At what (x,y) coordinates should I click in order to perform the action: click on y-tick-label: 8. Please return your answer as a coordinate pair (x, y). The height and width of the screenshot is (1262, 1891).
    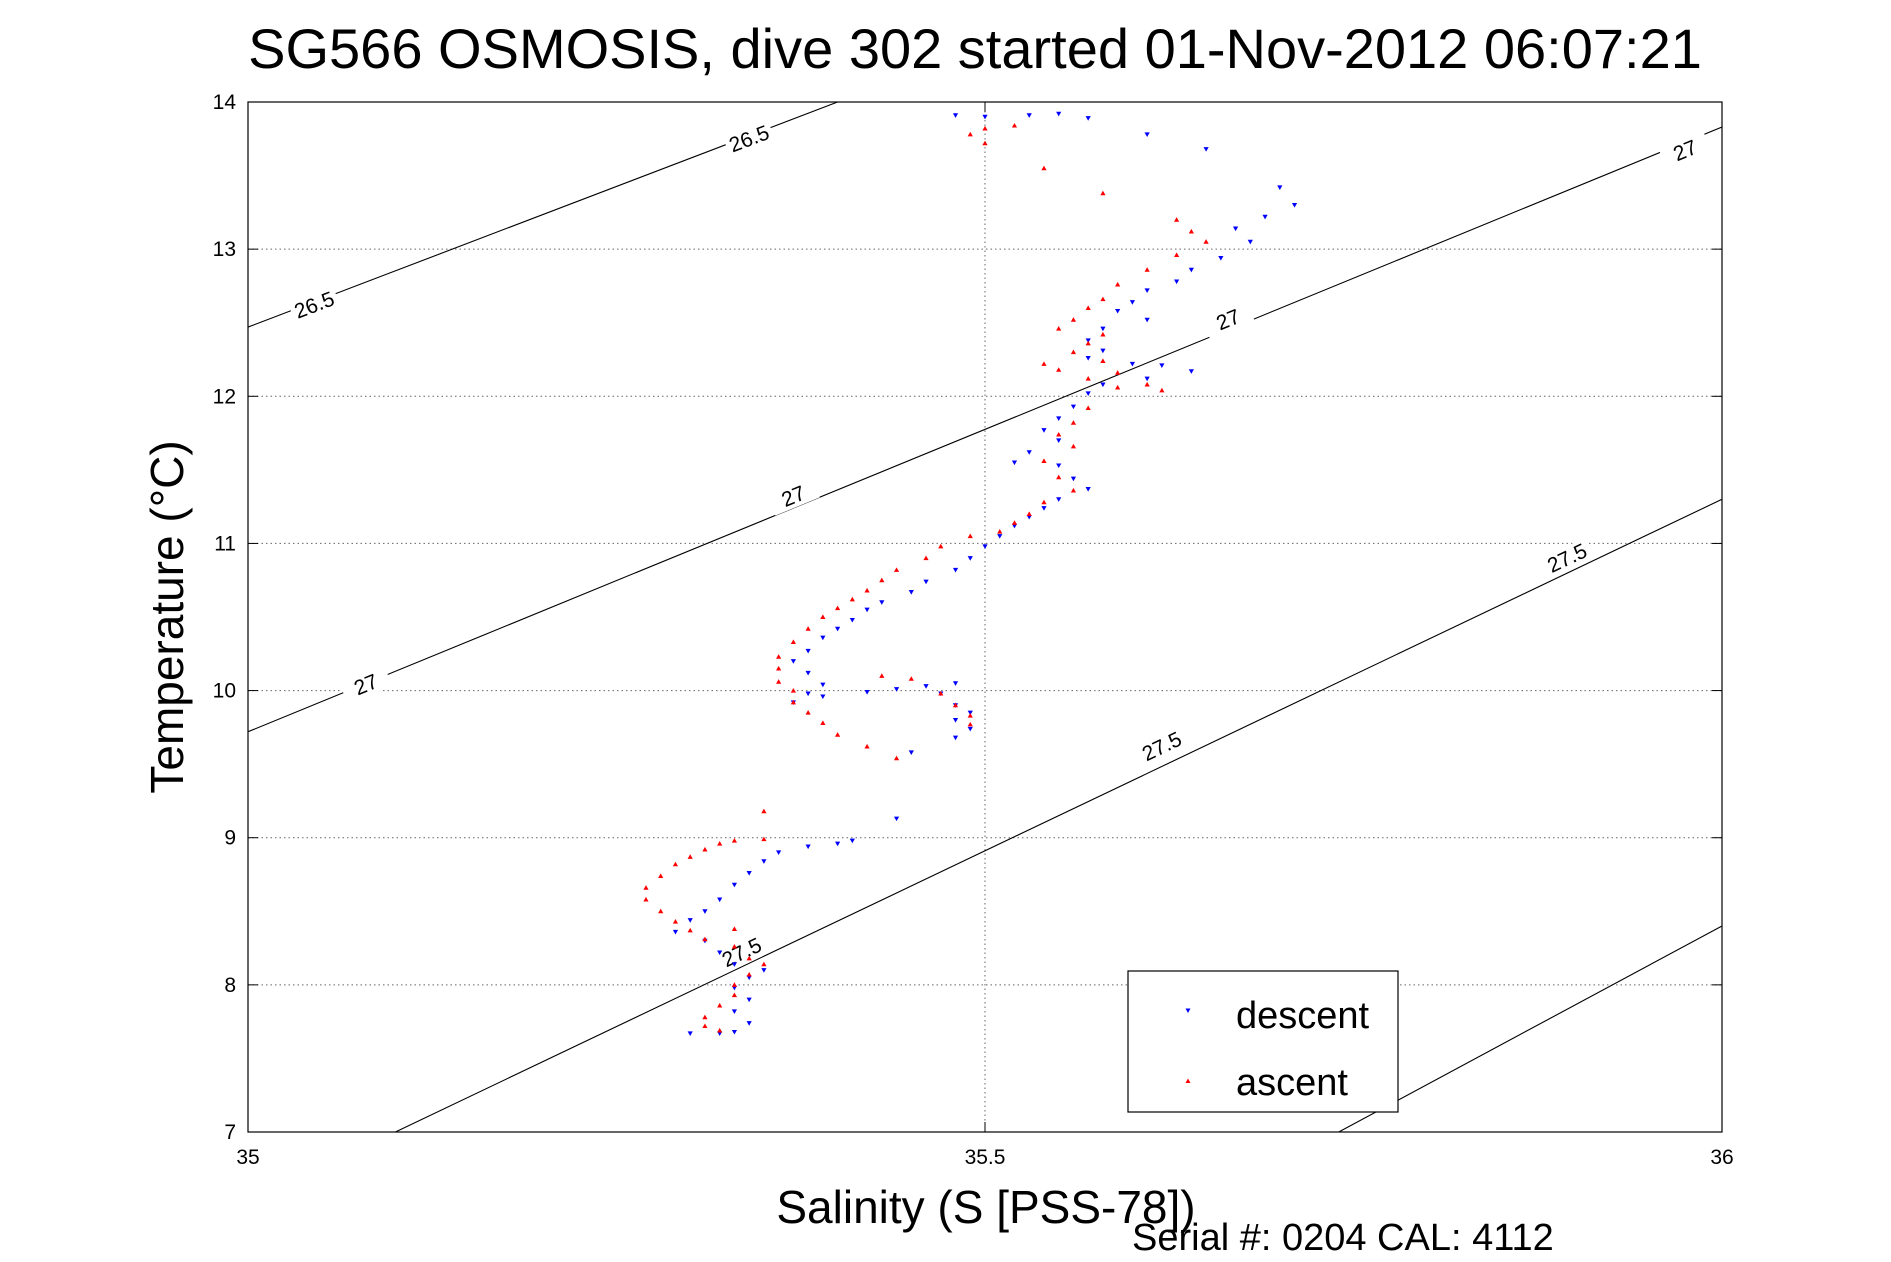
    Looking at the image, I should click on (230, 985).